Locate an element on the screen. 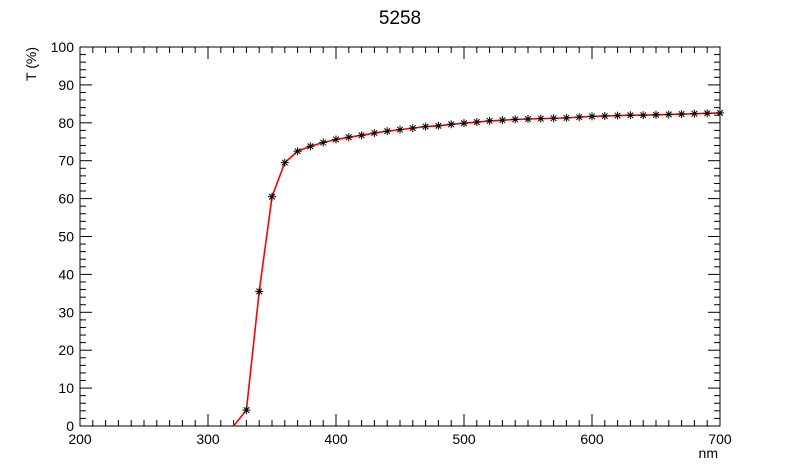 The width and height of the screenshot is (800, 474). x-tick-label: 400 is located at coordinates (336, 439).